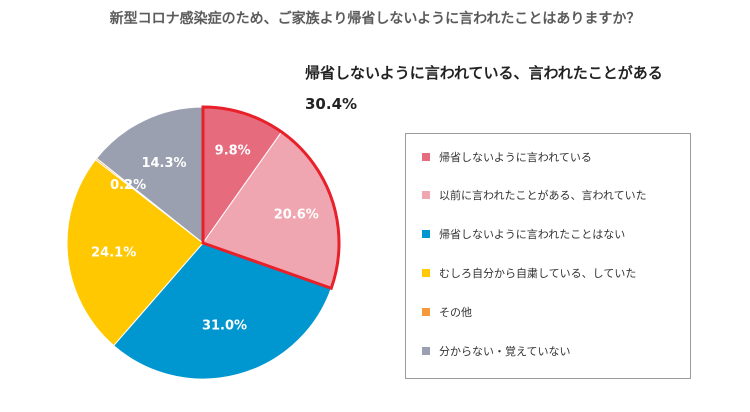 This screenshot has height=412, width=750. Describe the element at coordinates (128, 185) in the screenshot. I see `slice-value-label-5: 0.2%` at that location.